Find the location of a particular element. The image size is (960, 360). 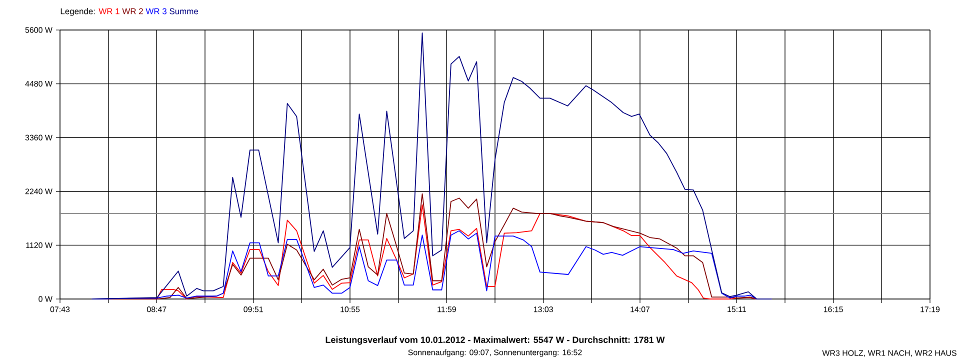

text: WR 2 is located at coordinates (132, 11).